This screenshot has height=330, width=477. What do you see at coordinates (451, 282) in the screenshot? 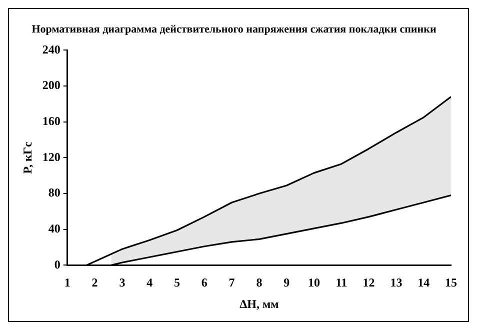
I see `x-tick-label: 15` at bounding box center [451, 282].